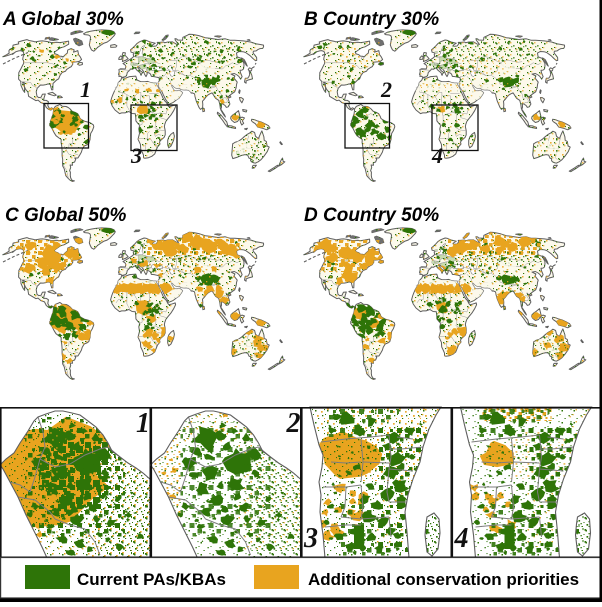  What do you see at coordinates (371, 19) in the screenshot?
I see `svg-text: B Country 30%` at bounding box center [371, 19].